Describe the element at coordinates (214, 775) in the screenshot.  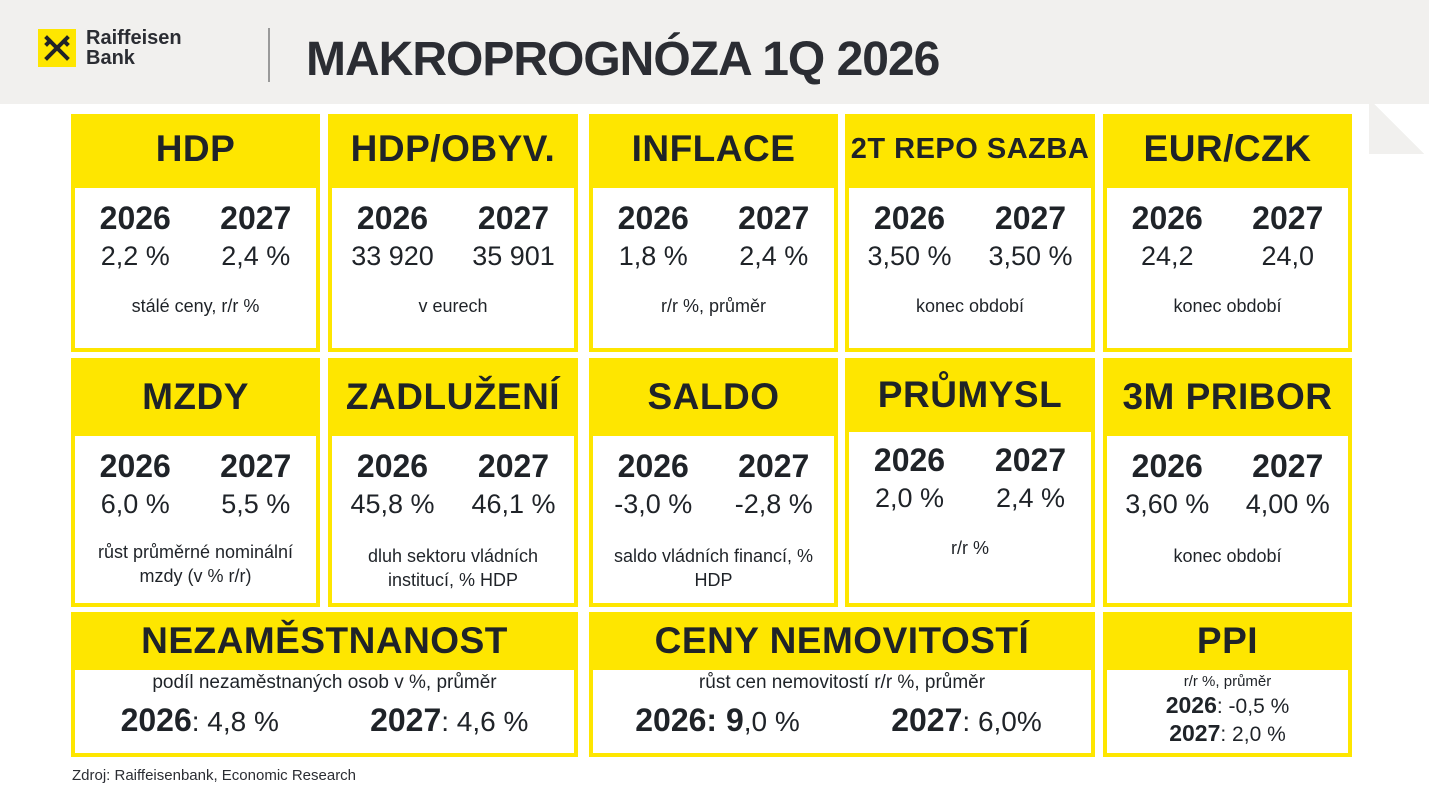
I see `source-note: Zdroj: Raiffeisenbank, Economic Research` at that location.